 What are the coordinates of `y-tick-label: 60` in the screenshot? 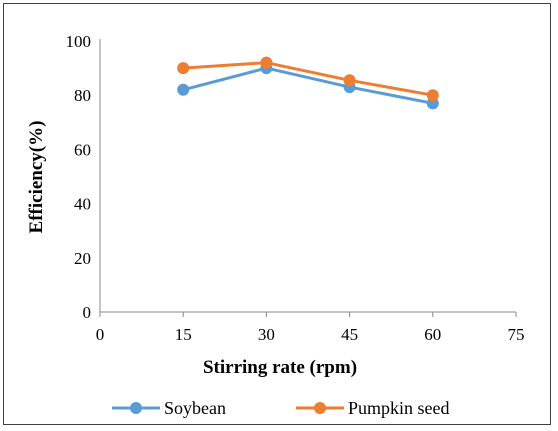 It's located at (82, 149).